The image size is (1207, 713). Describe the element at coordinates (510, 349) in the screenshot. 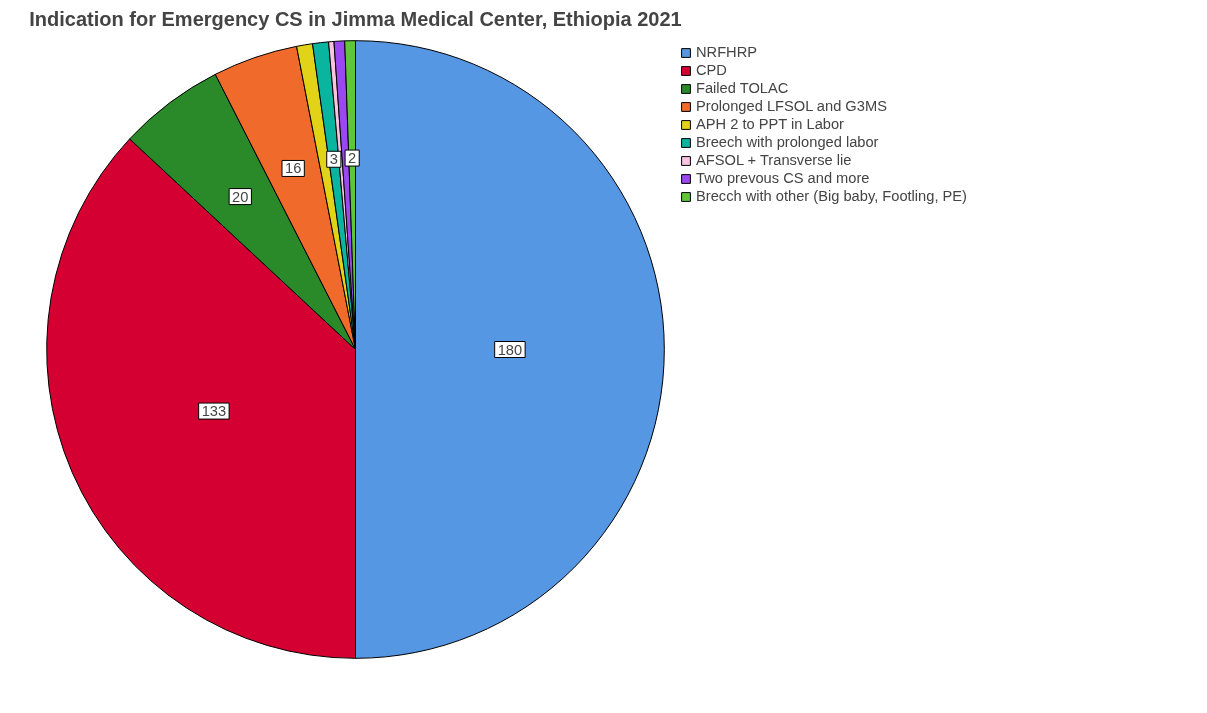

I see `data-label: 180` at that location.